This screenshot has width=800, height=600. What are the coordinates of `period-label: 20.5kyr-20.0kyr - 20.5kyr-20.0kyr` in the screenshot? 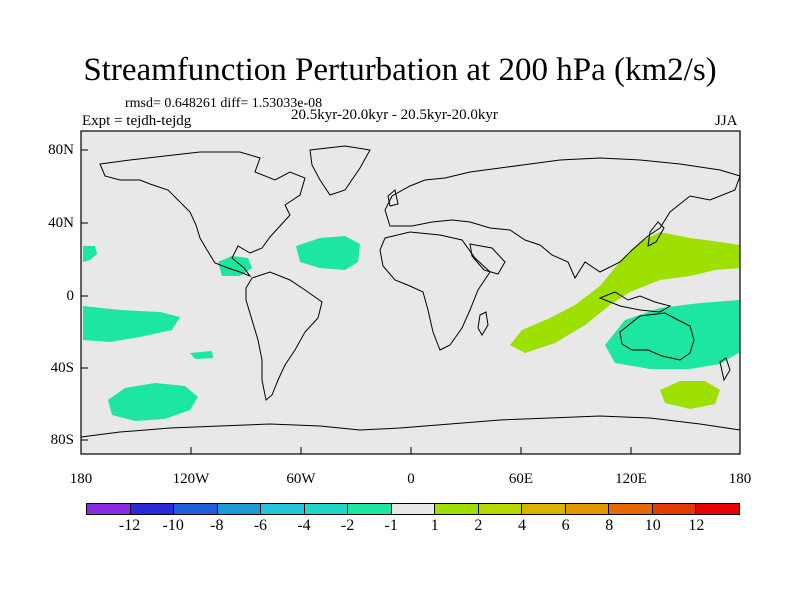 It's located at (394, 115).